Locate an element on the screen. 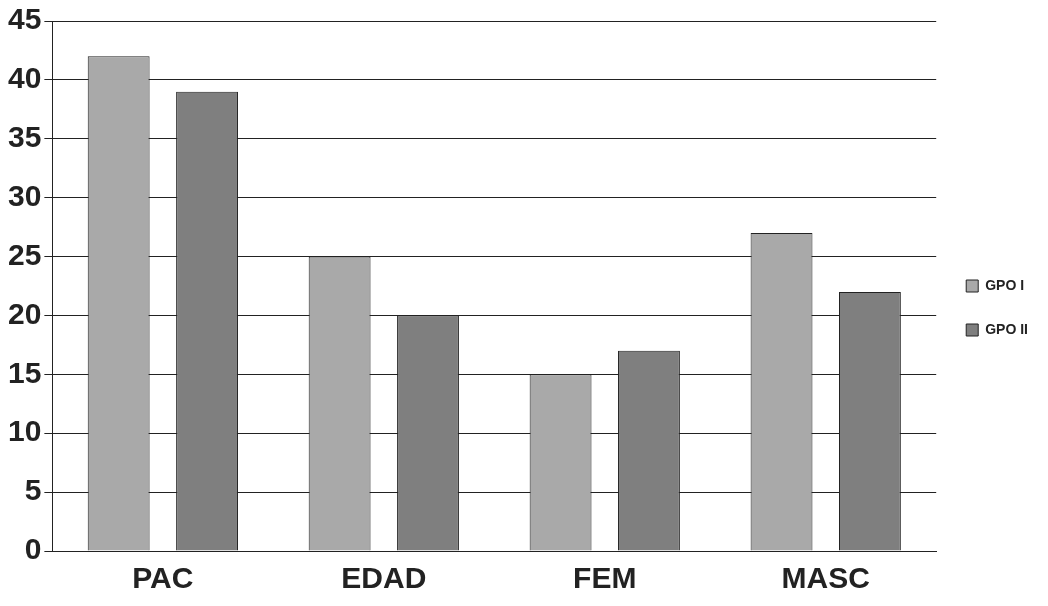  y-tick-label: 45 is located at coordinates (24, 19).